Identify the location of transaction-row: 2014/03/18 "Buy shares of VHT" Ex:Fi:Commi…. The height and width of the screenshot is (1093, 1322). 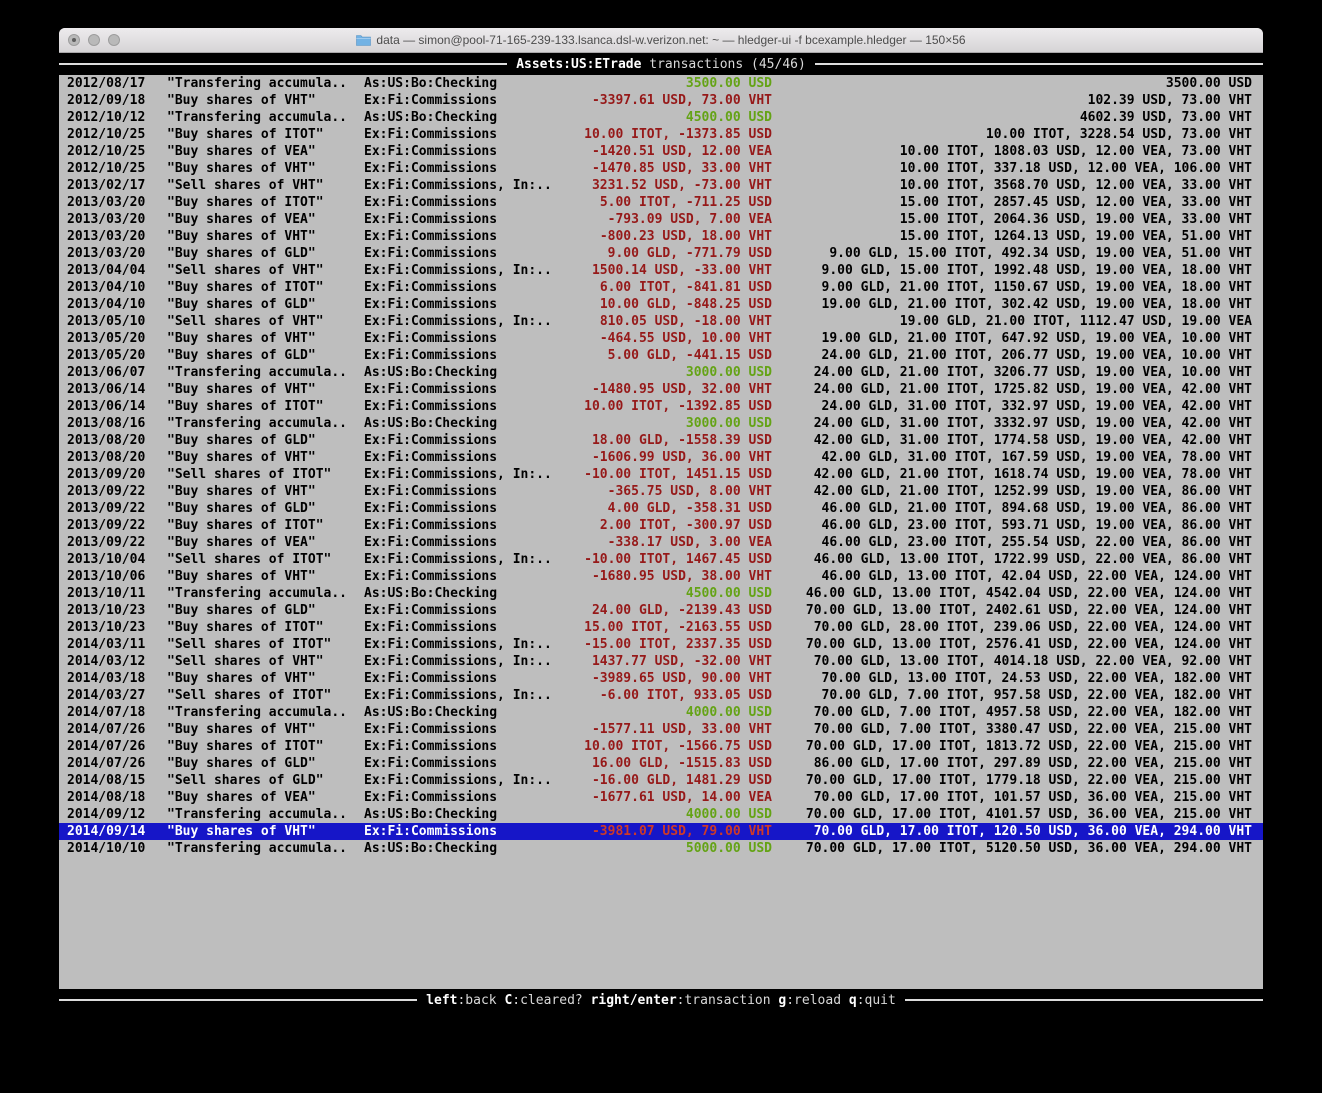
(661, 678).